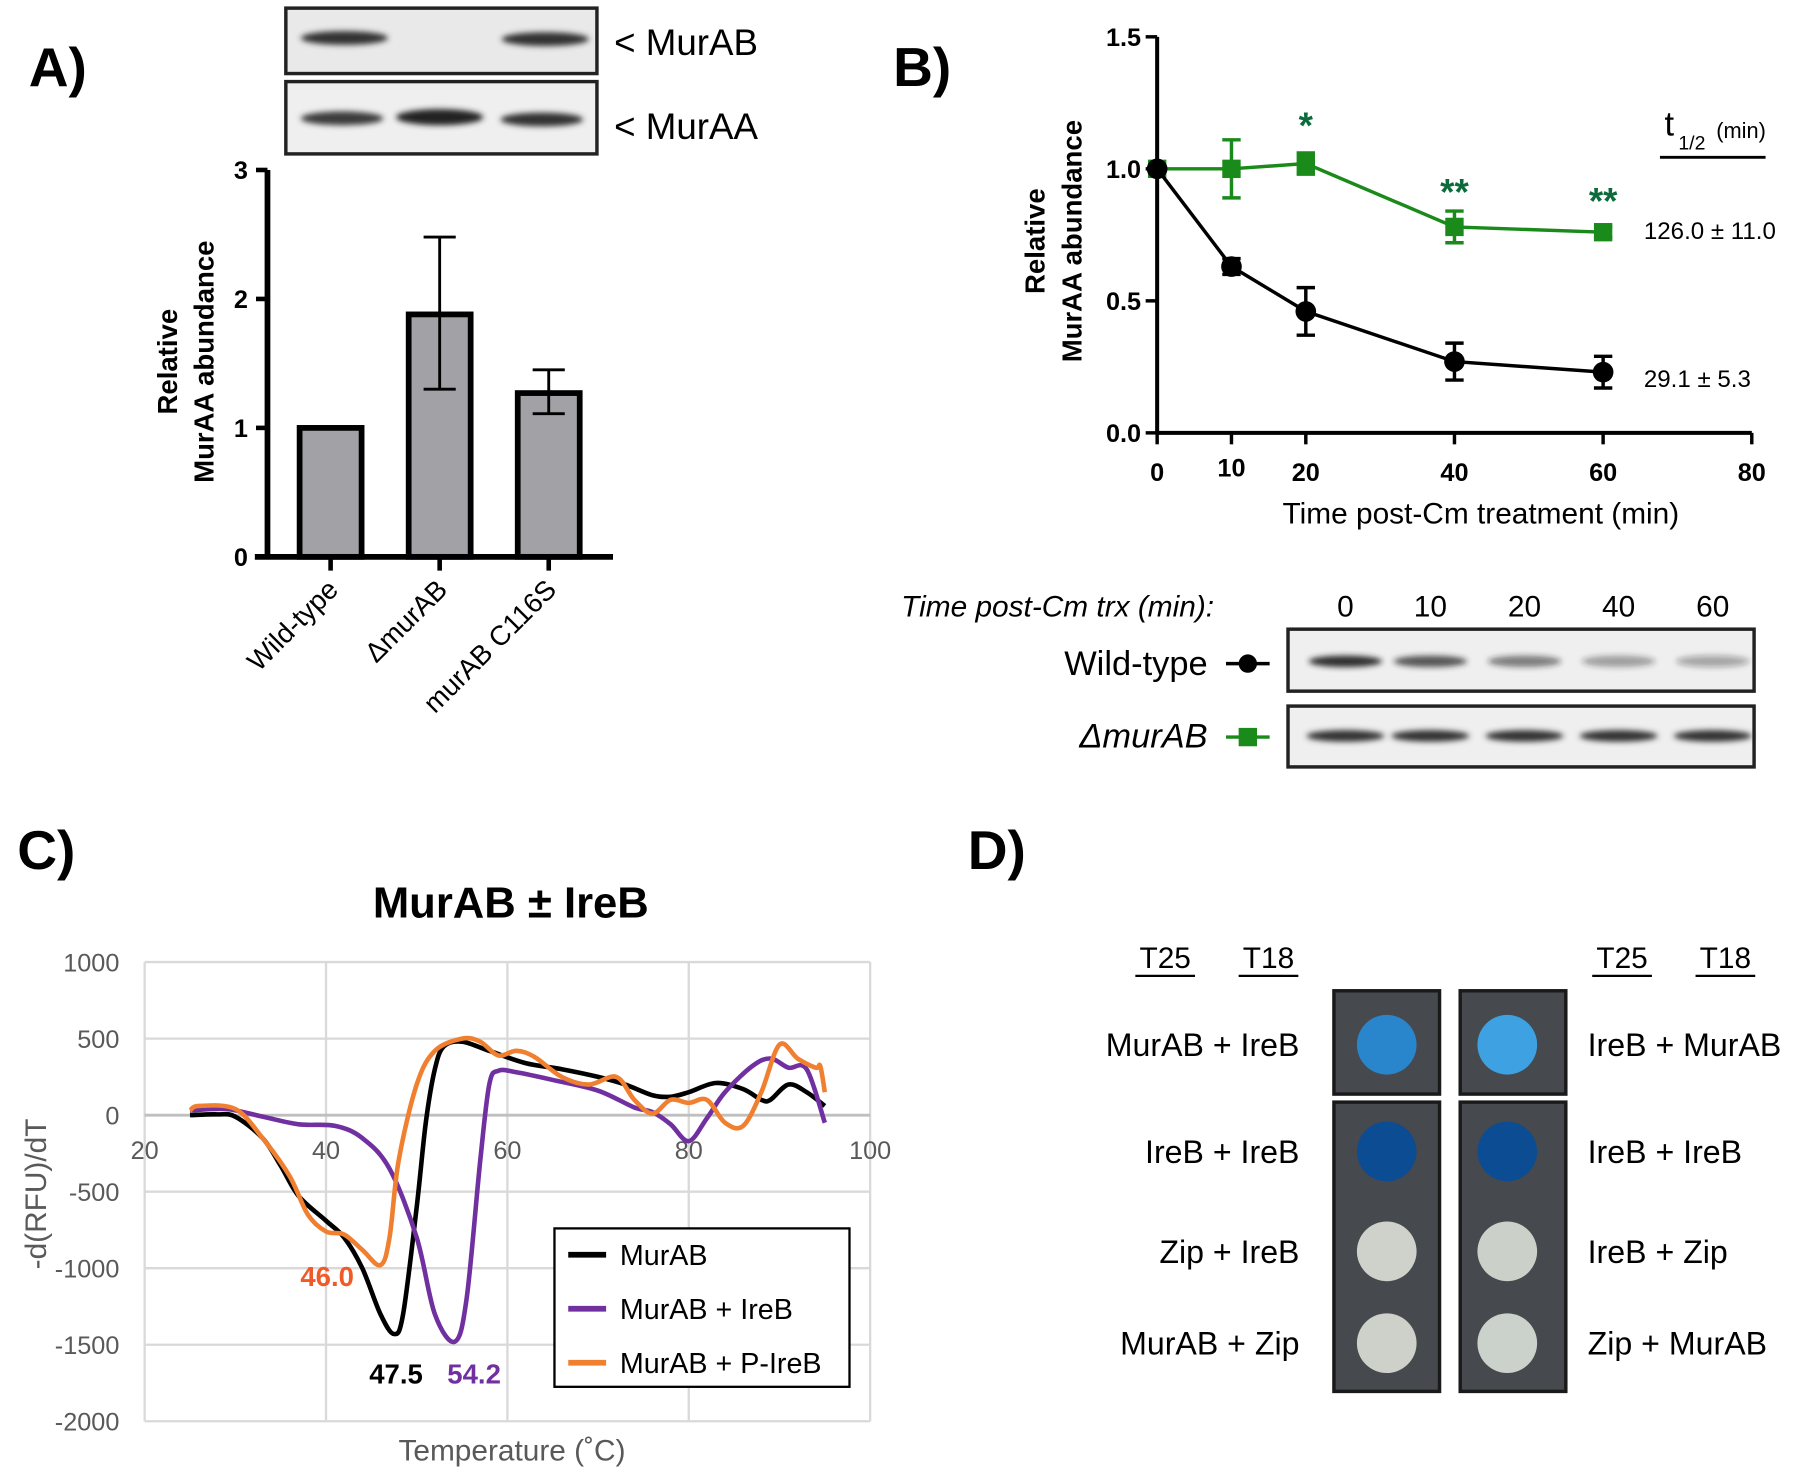 Image resolution: width=1800 pixels, height=1473 pixels. I want to click on legend-marker-circle-icon, so click(1248, 663).